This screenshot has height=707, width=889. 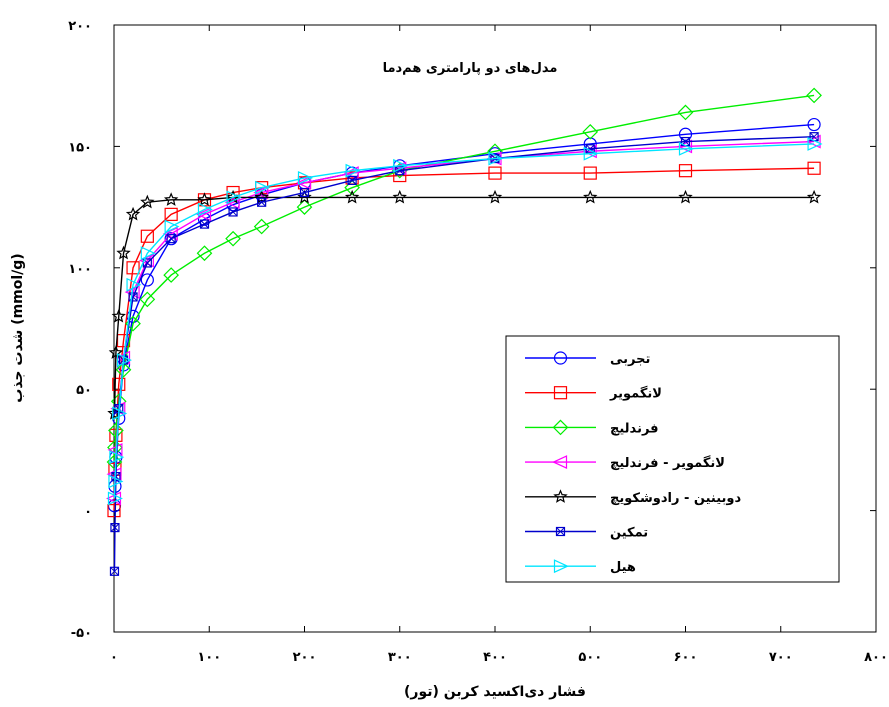 I want to click on x-tick-label: ۰, so click(x=114, y=657).